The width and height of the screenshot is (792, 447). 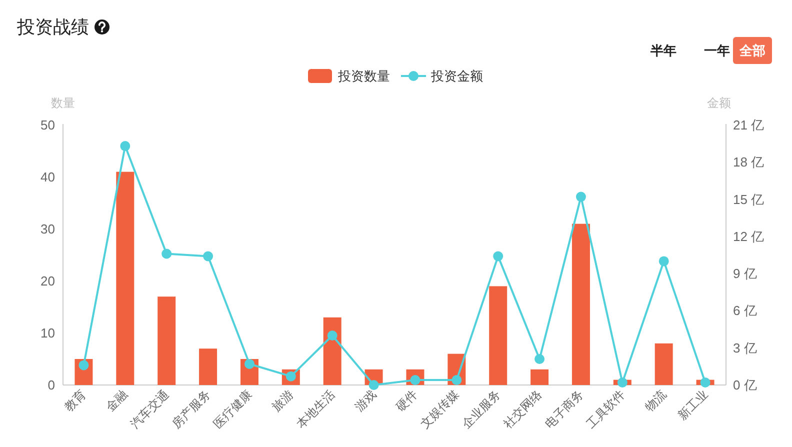 I want to click on button-label: 一年, so click(x=717, y=50).